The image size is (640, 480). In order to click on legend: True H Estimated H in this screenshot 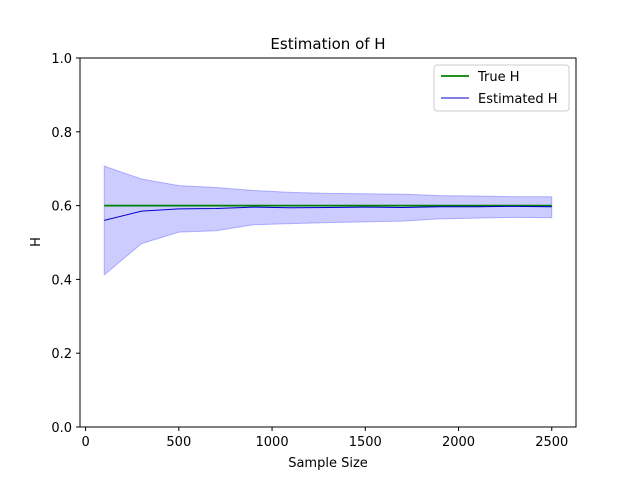, I will do `click(501, 88)`.